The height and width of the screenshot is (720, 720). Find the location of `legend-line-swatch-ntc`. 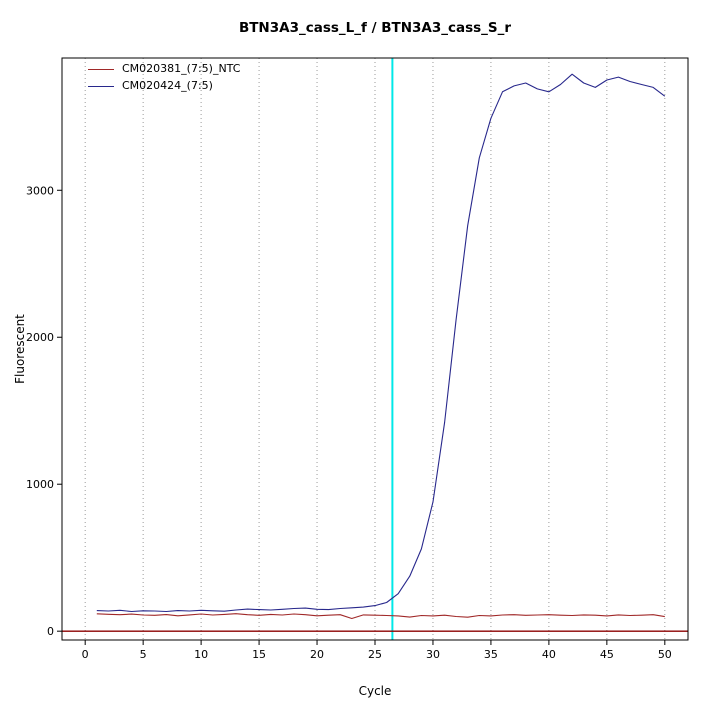

legend-line-swatch-ntc is located at coordinates (101, 69).